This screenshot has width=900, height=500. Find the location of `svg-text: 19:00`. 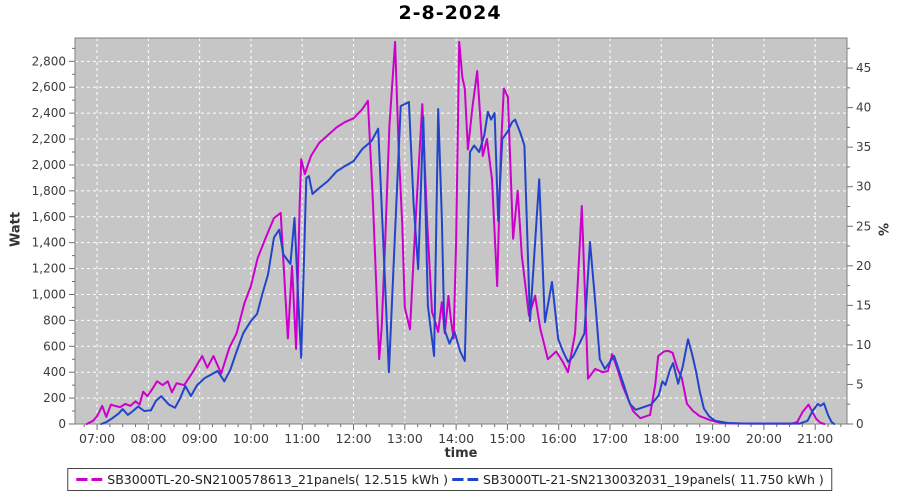

svg-text: 19:00 is located at coordinates (713, 438).